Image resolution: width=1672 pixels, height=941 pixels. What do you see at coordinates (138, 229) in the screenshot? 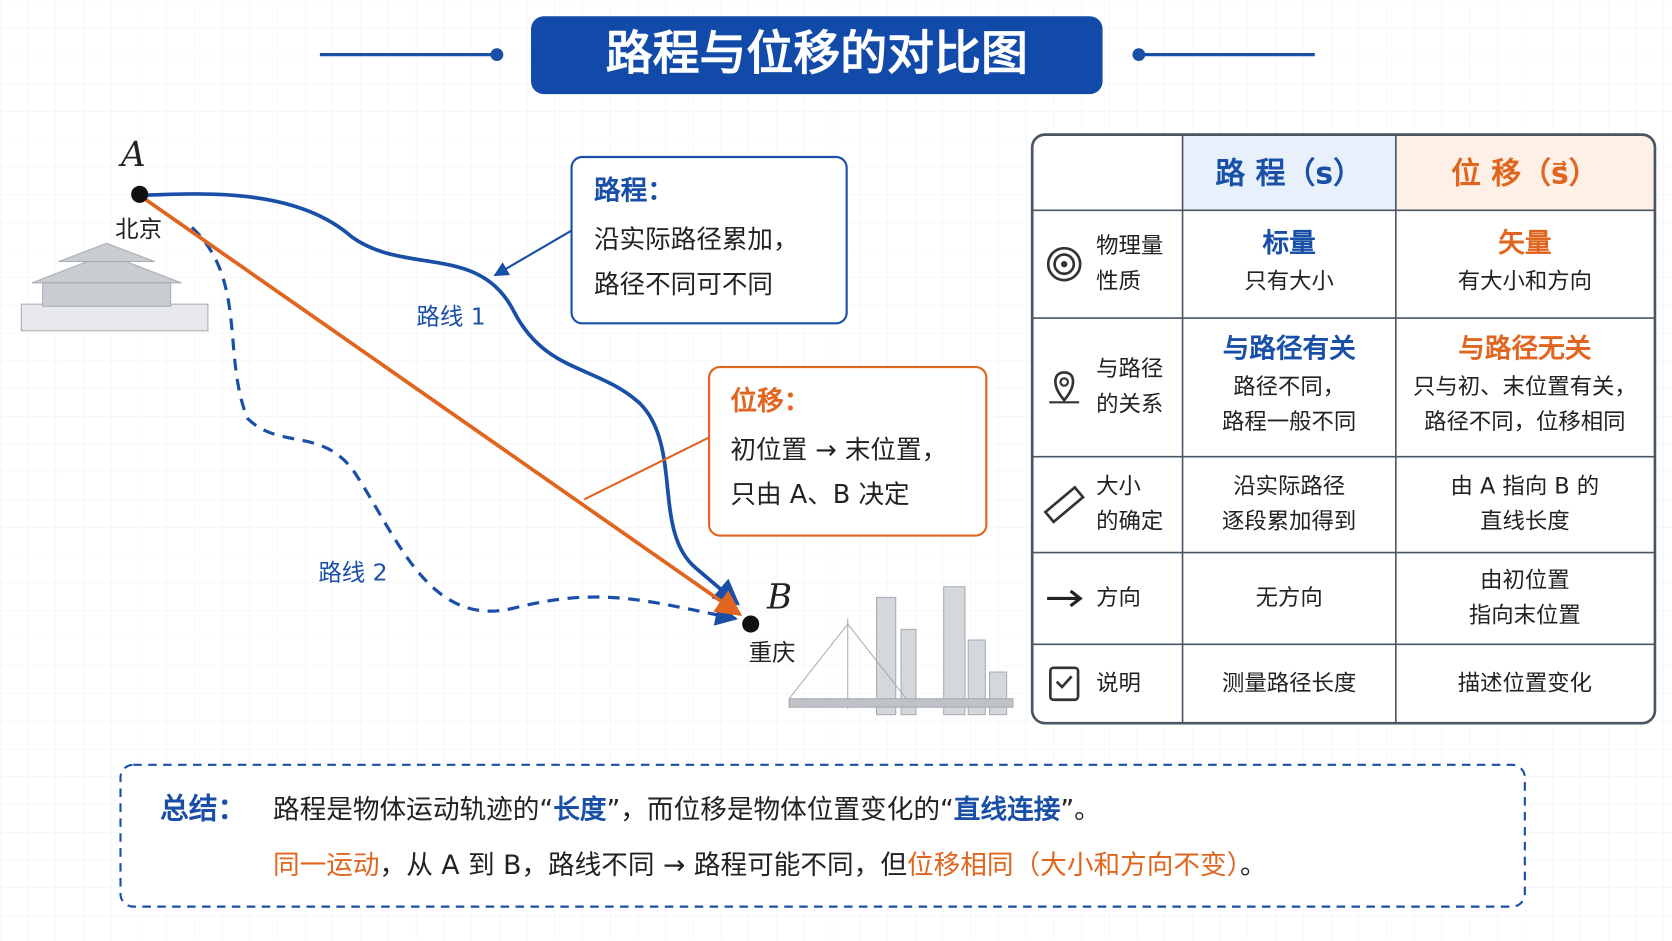
I see `point-a-city: 北京` at bounding box center [138, 229].